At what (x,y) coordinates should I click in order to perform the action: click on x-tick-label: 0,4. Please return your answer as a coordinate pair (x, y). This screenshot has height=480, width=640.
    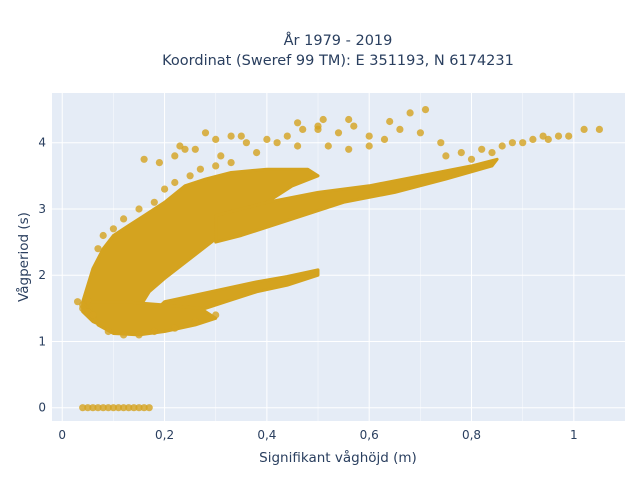
    Looking at the image, I should click on (266, 435).